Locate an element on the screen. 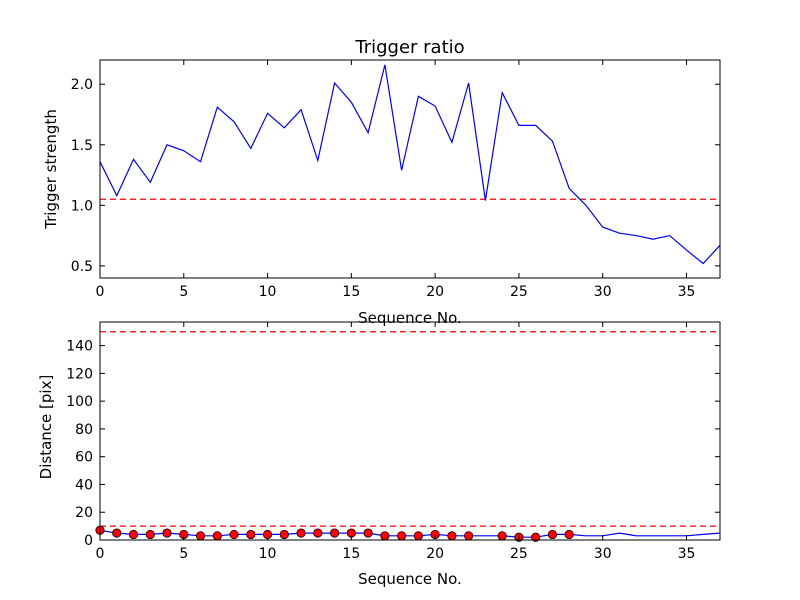 Image resolution: width=800 pixels, height=600 pixels. distance-y-label: Distance [pix] is located at coordinates (46, 427).